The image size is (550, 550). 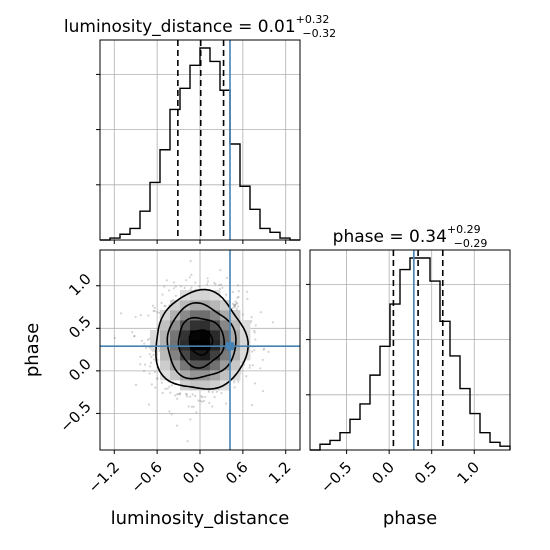 What do you see at coordinates (80, 370) in the screenshot?
I see `phase-ytick-label: 0.0` at bounding box center [80, 370].